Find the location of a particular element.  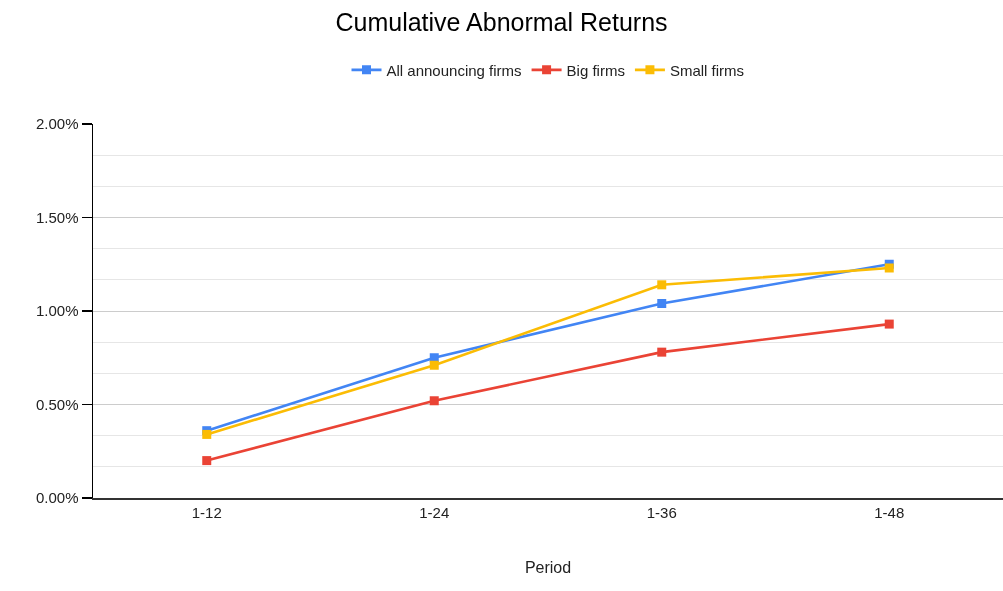

chart-title: Cumulative Abnormal Returns is located at coordinates (501, 22).